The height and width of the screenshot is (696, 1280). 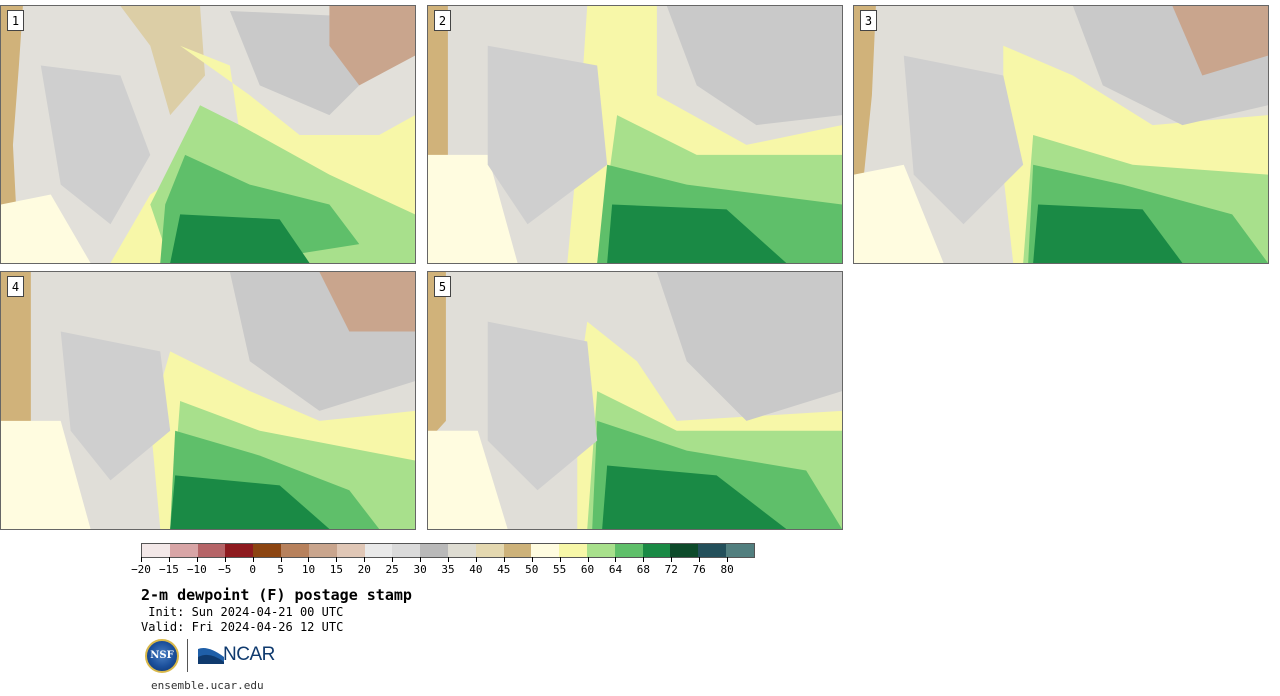 What do you see at coordinates (168, 569) in the screenshot?
I see `colorbar-tick-label: −15` at bounding box center [168, 569].